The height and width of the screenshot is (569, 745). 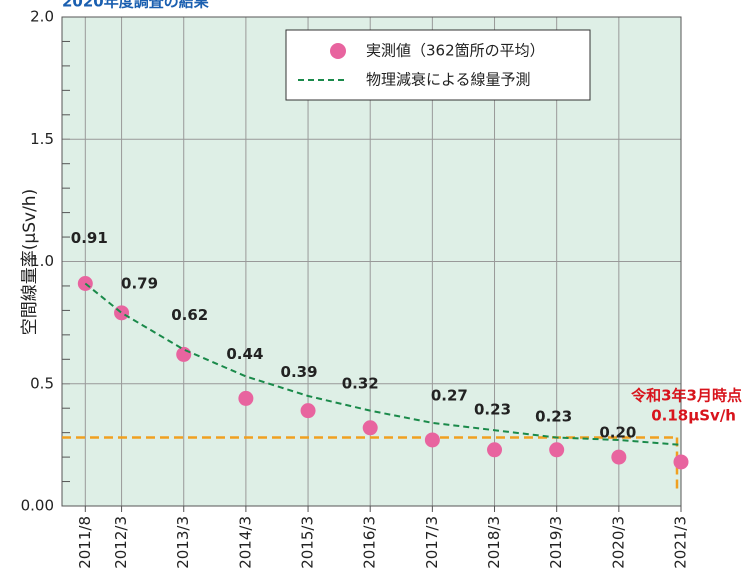 I want to click on legend-marker, so click(x=338, y=51).